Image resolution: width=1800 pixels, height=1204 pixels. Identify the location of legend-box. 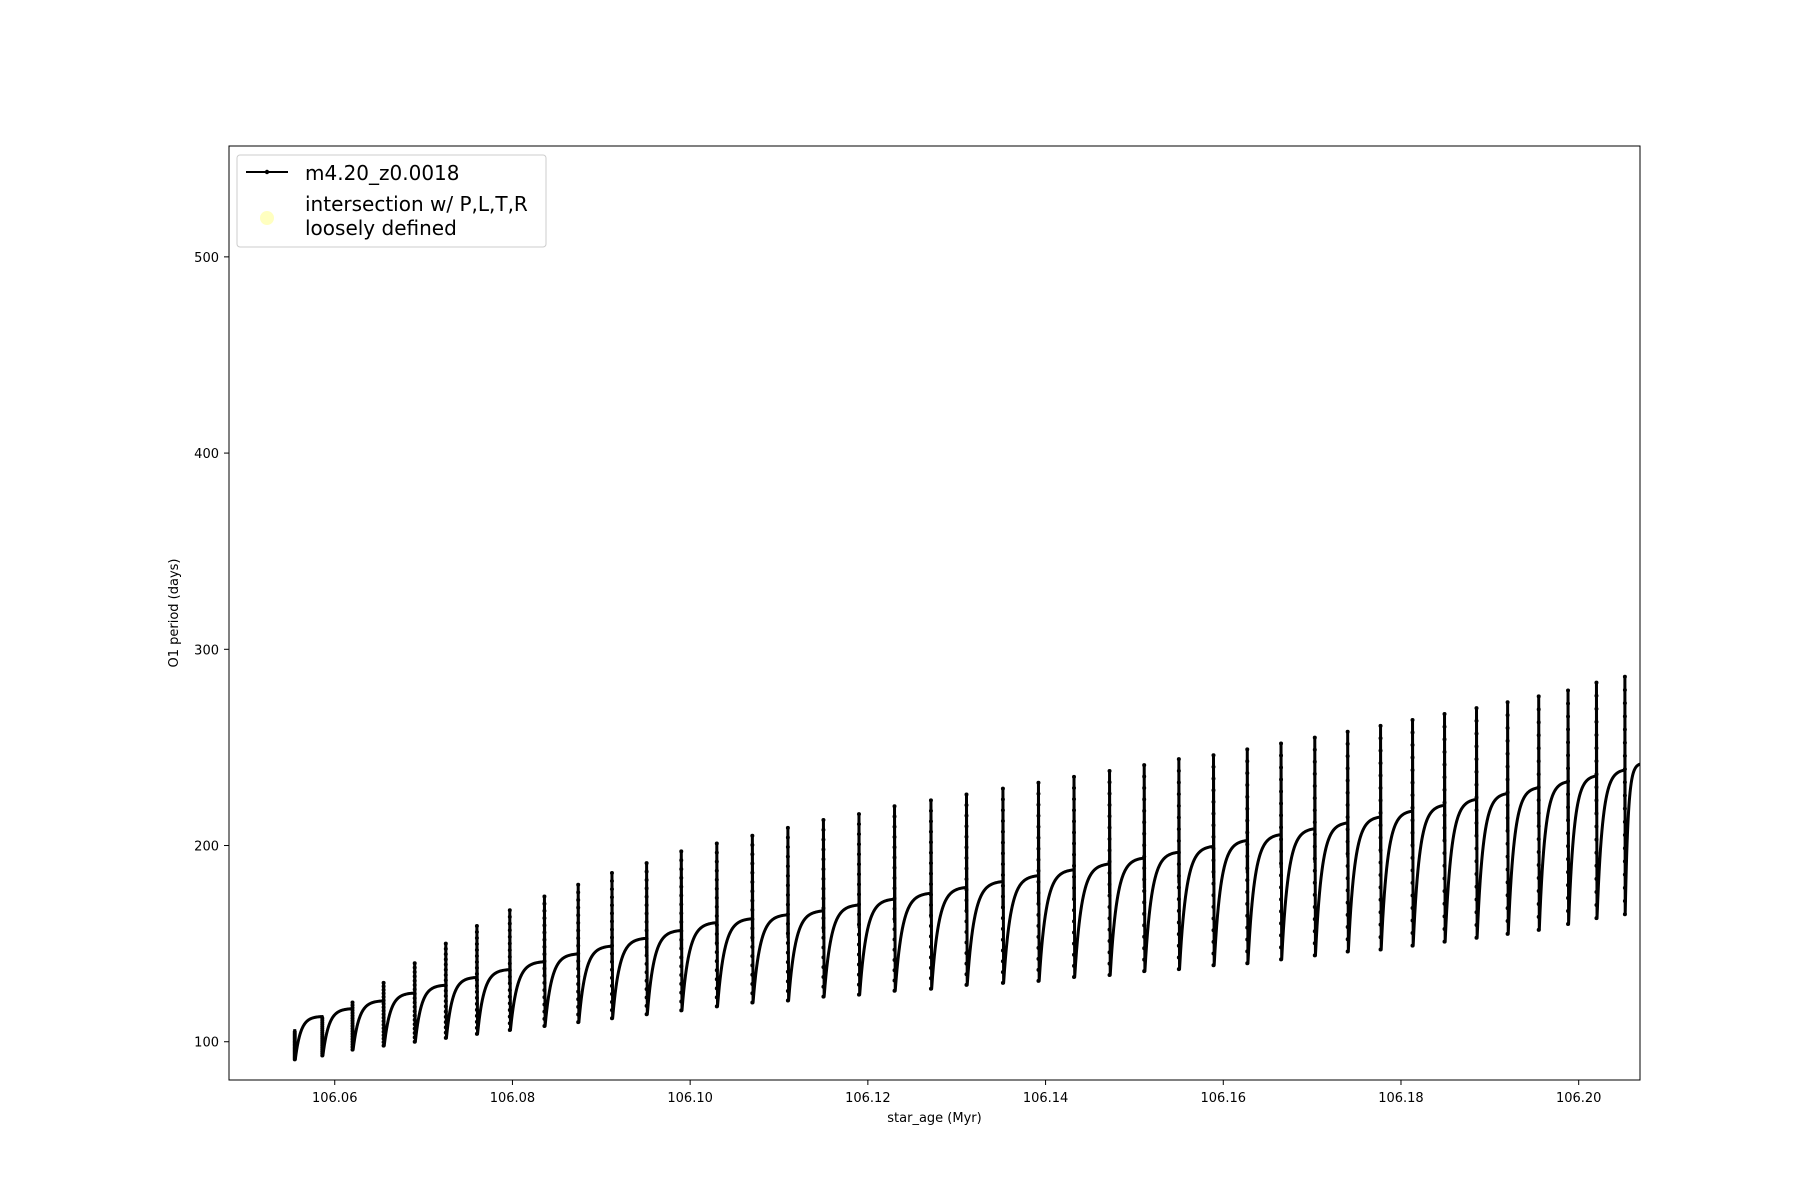
(391, 201).